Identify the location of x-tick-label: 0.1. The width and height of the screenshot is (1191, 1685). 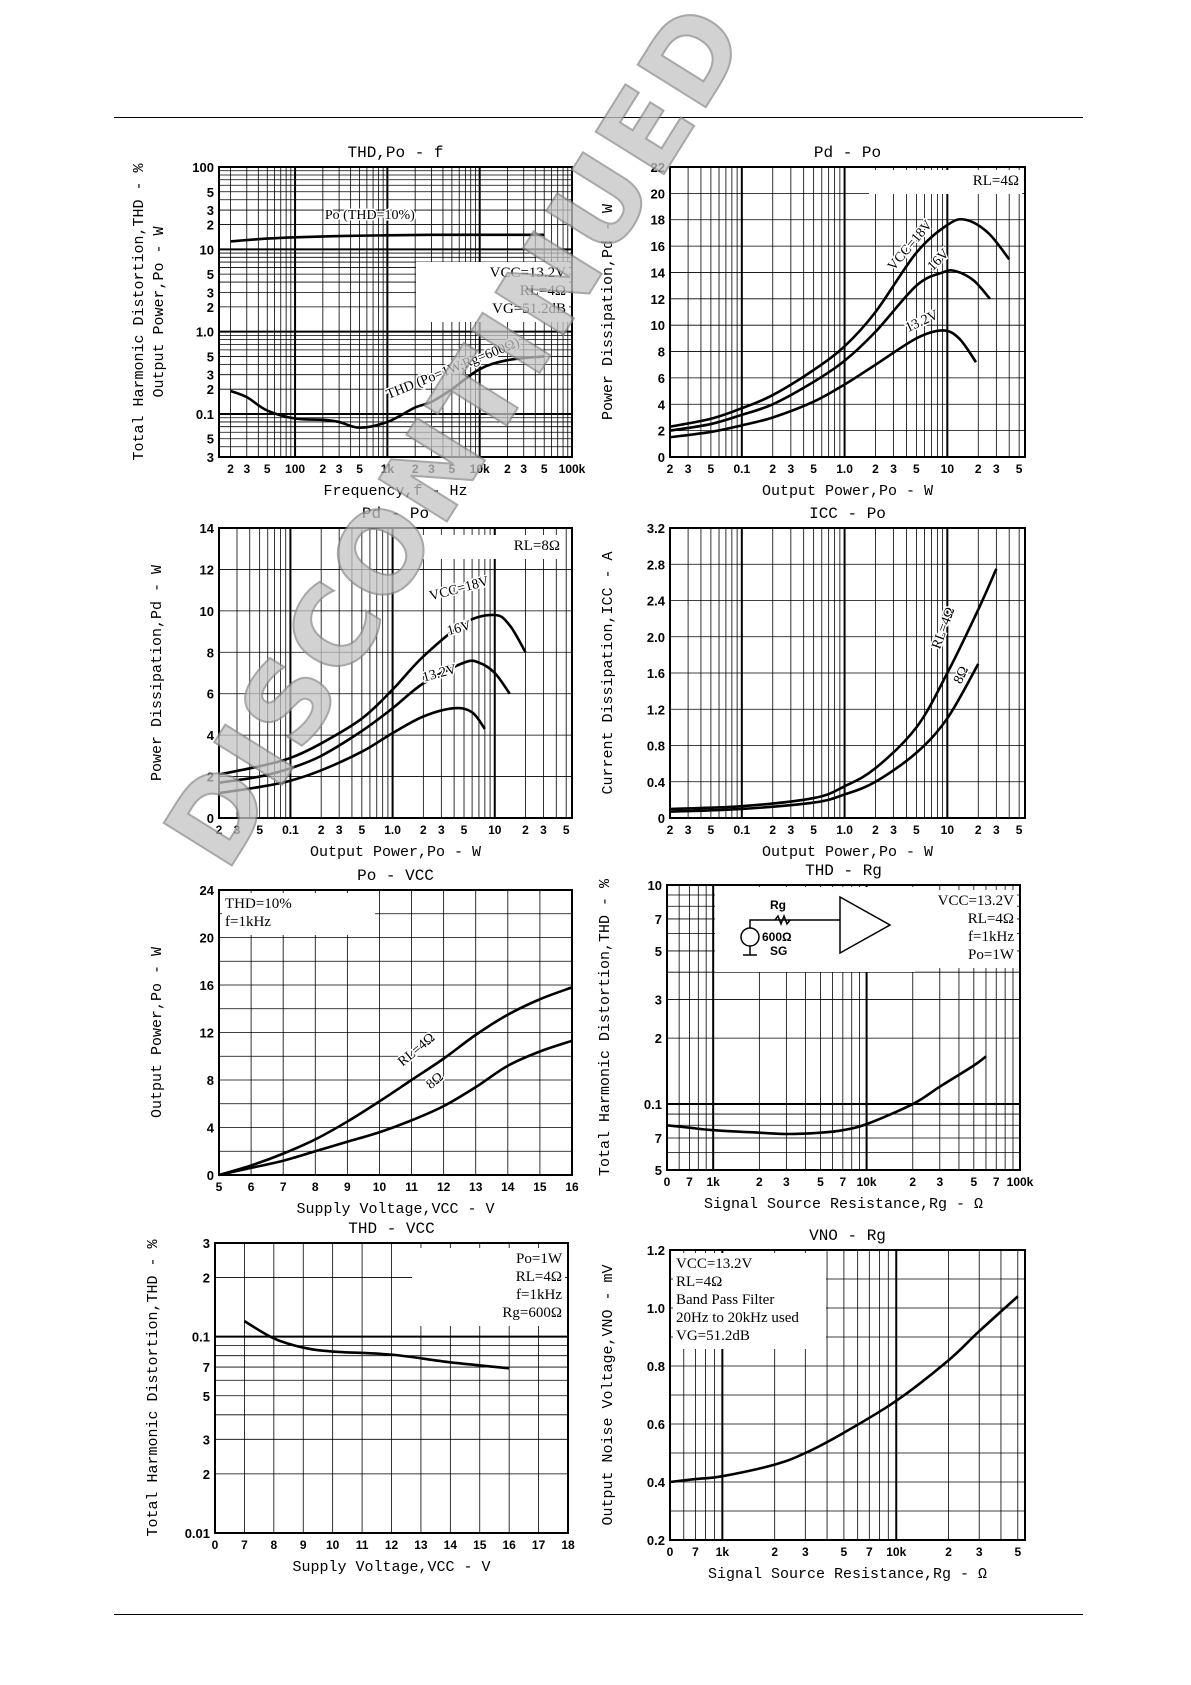
(741, 469).